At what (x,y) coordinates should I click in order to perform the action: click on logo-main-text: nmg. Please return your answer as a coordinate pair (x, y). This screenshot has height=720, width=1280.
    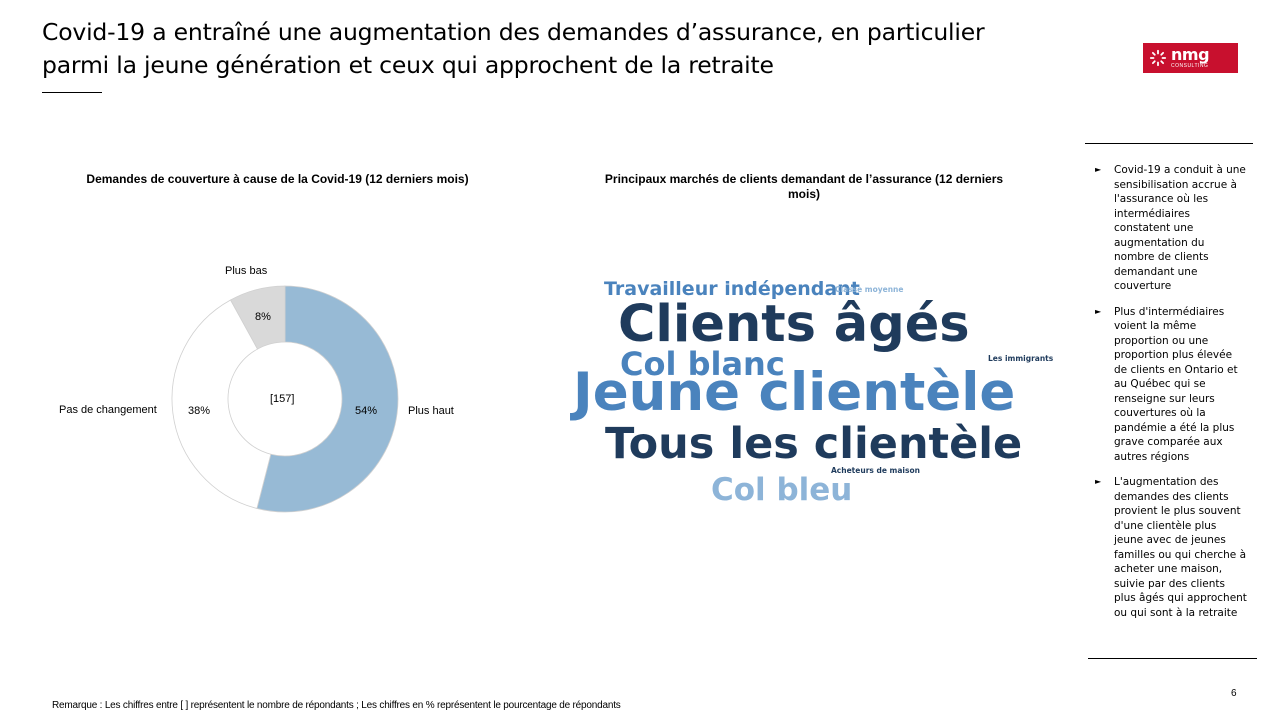
    Looking at the image, I should click on (1190, 54).